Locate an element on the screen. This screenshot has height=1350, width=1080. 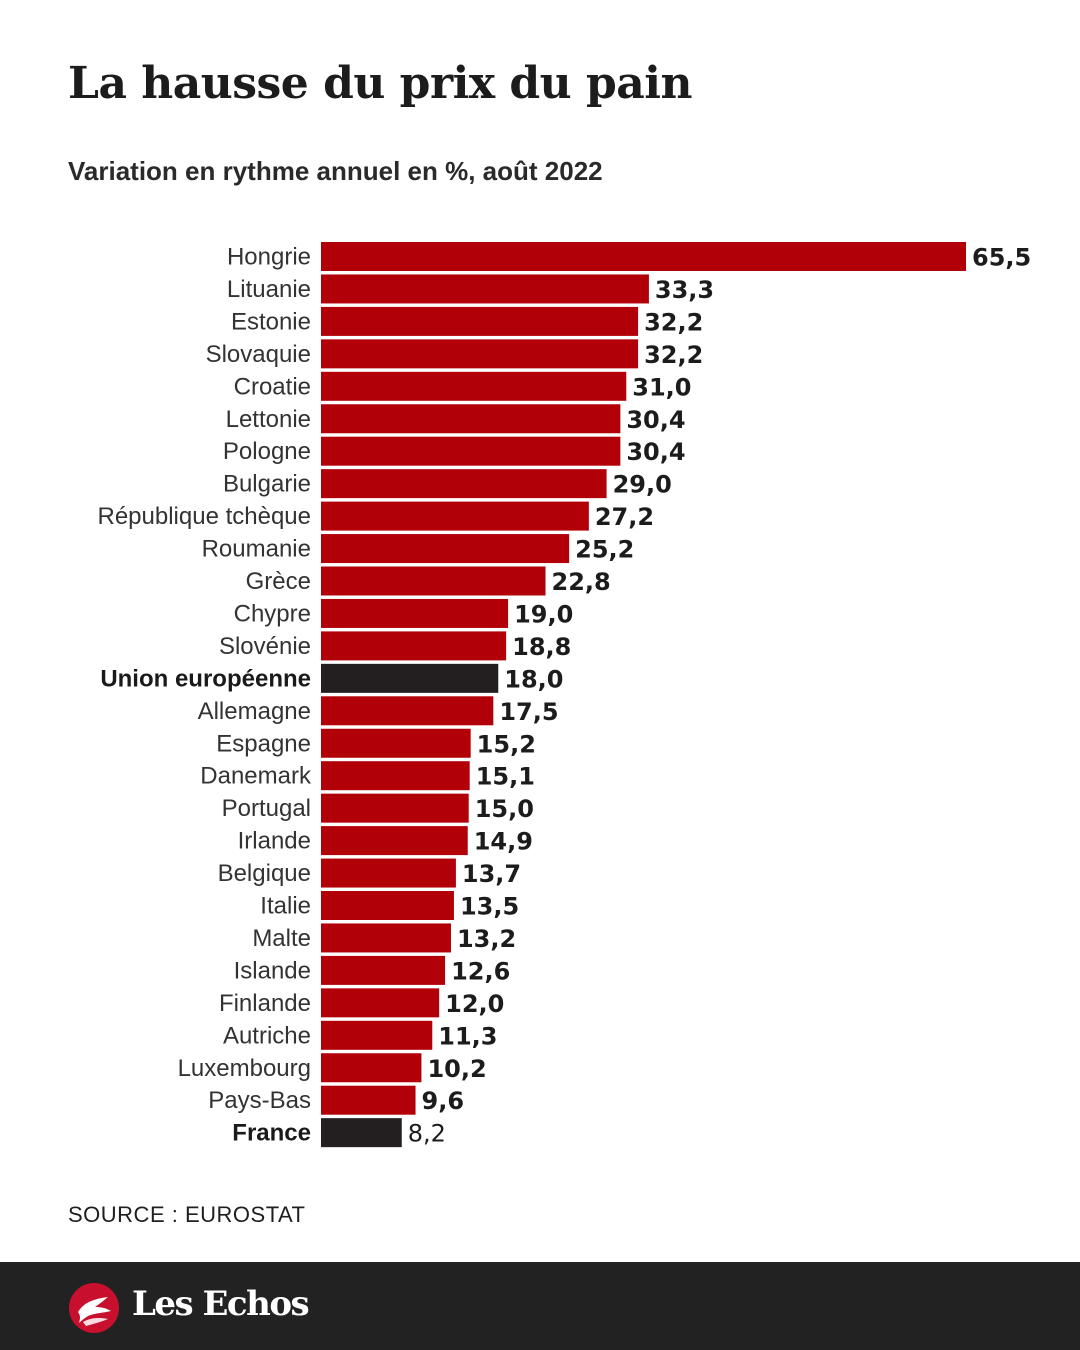
category-label-belgique: Belgique is located at coordinates (264, 873).